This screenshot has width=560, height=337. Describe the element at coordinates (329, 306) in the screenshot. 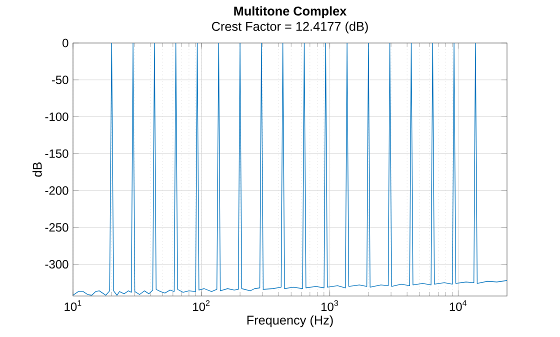

I see `x-tick-label: 10$^{3}$` at that location.